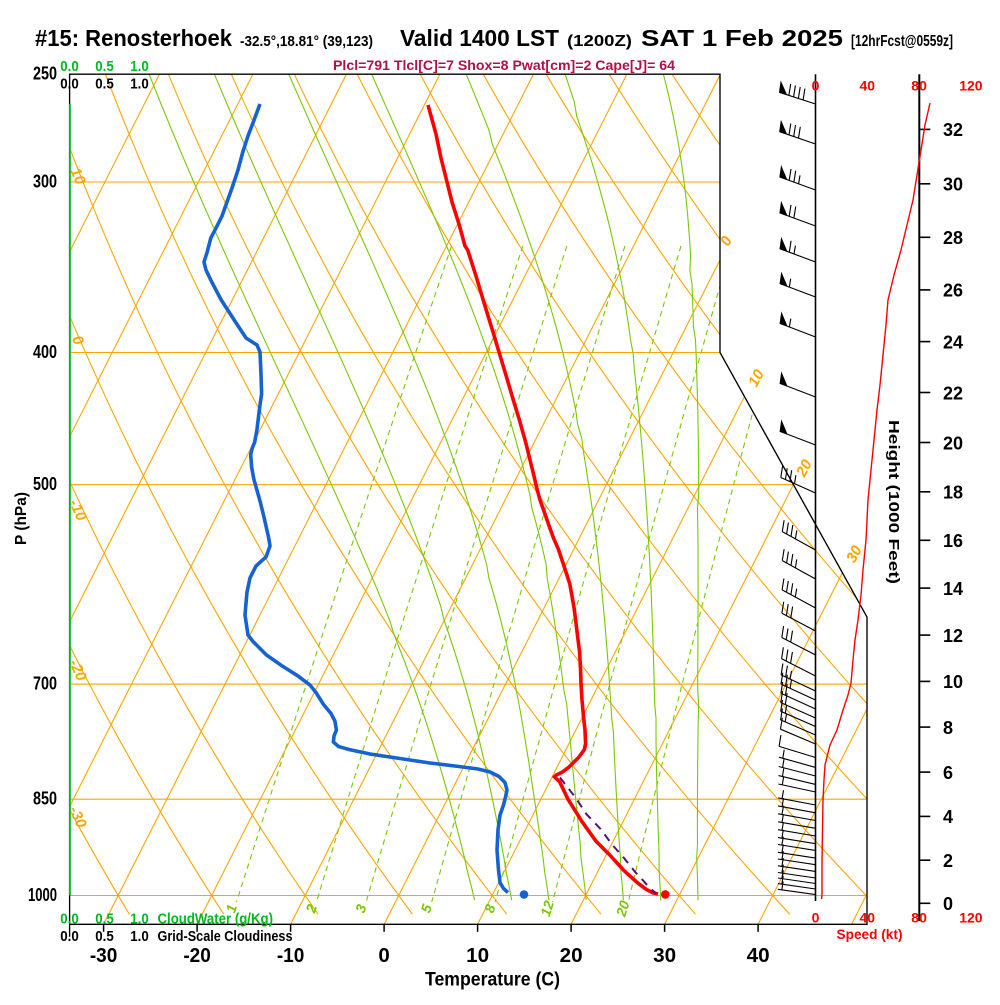  Describe the element at coordinates (225, 937) in the screenshot. I see `svg-text: Grid-Scale Cloudiness` at that location.